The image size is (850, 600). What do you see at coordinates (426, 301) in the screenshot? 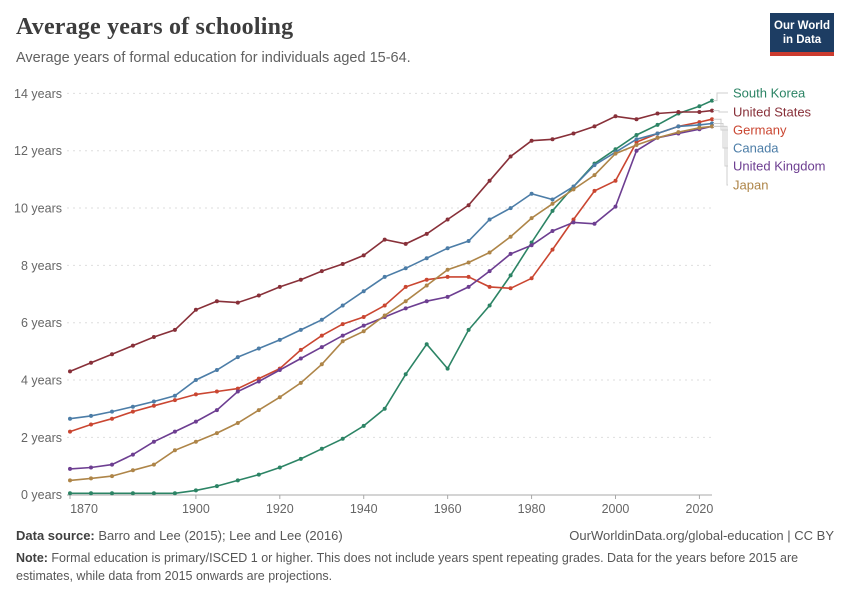
I see `data-point-united-kingdom-1955` at bounding box center [426, 301].